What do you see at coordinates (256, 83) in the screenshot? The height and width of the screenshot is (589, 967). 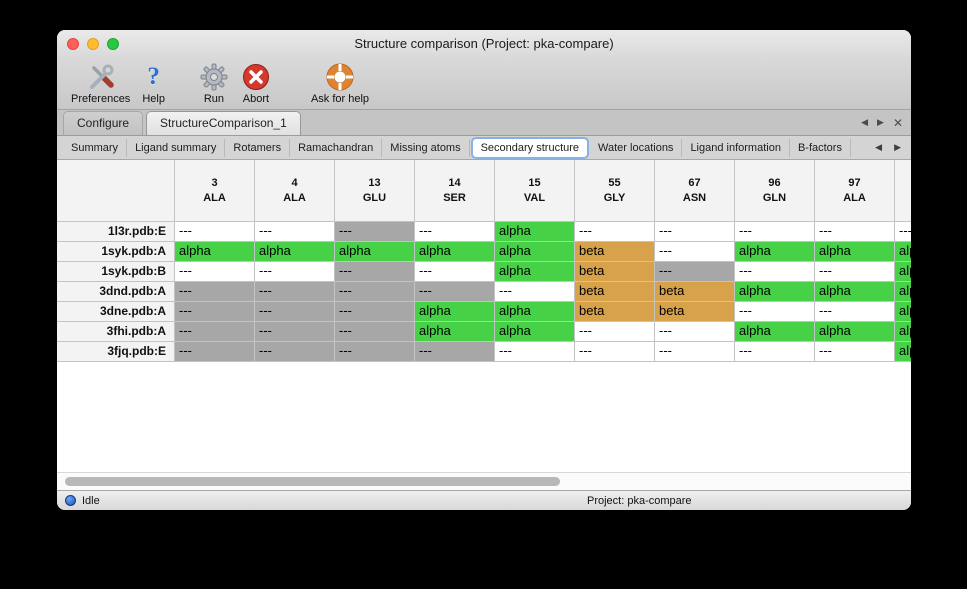 I see `abort-button: Abort` at bounding box center [256, 83].